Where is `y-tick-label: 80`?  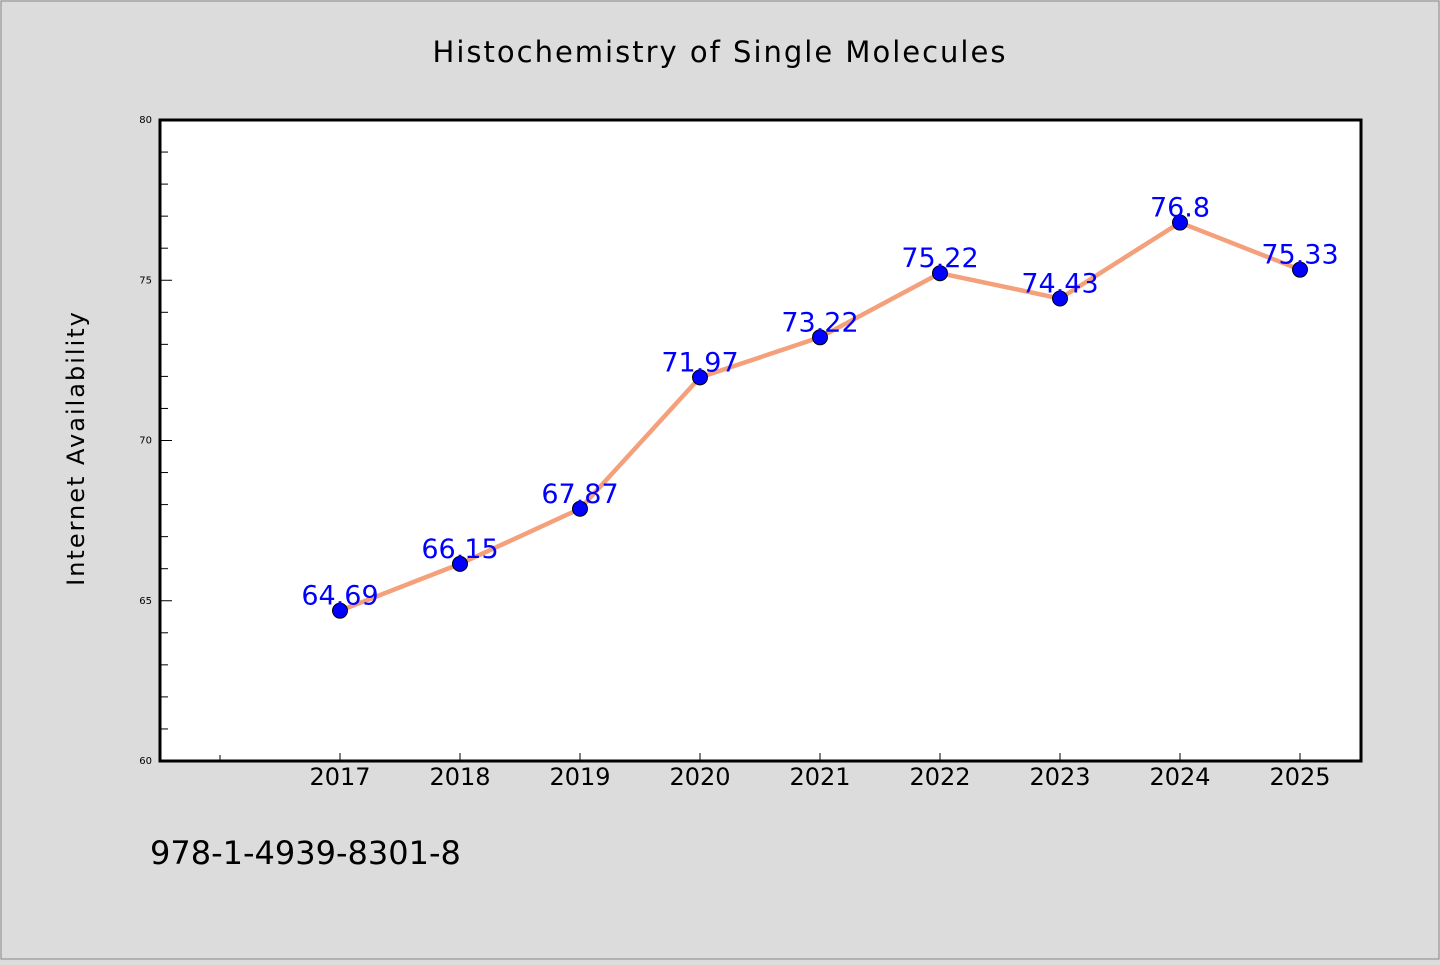
y-tick-label: 80 is located at coordinates (145, 120).